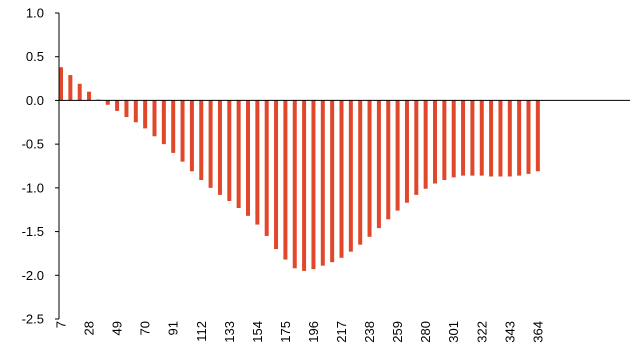  What do you see at coordinates (145, 328) in the screenshot?
I see `x-tick-label: 70` at bounding box center [145, 328].